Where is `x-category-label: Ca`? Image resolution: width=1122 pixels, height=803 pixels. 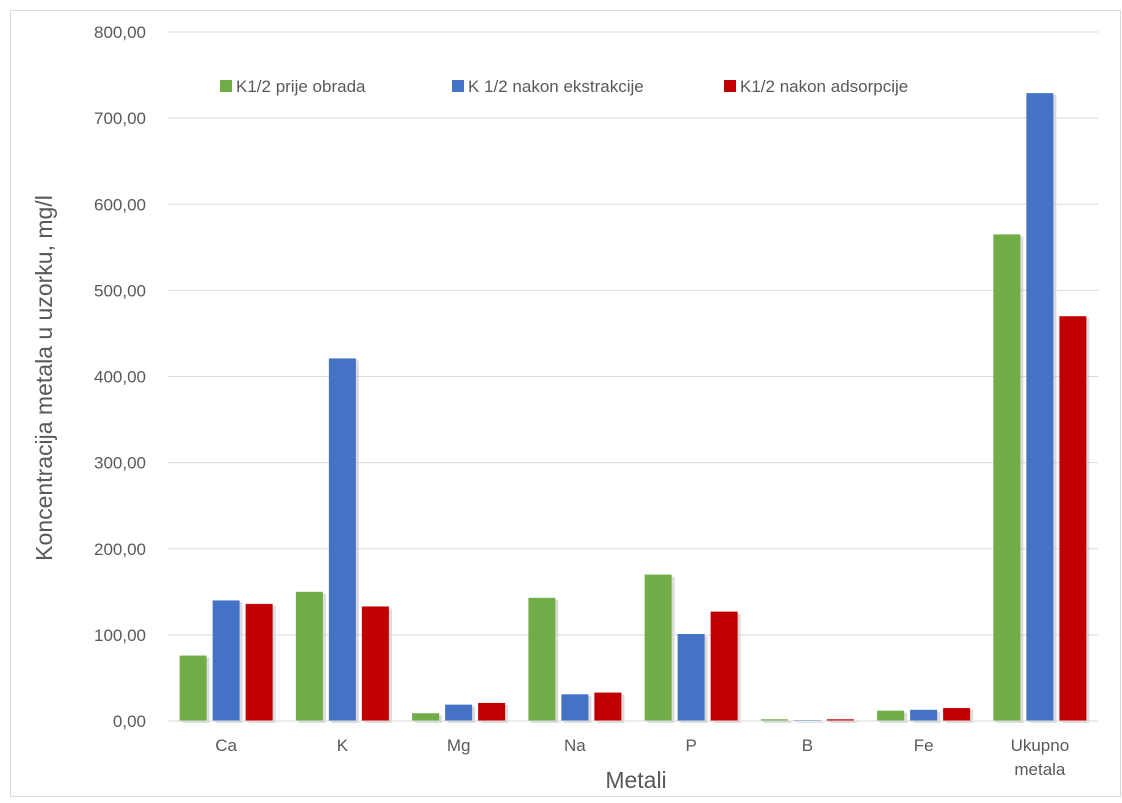 x-category-label: Ca is located at coordinates (226, 745).